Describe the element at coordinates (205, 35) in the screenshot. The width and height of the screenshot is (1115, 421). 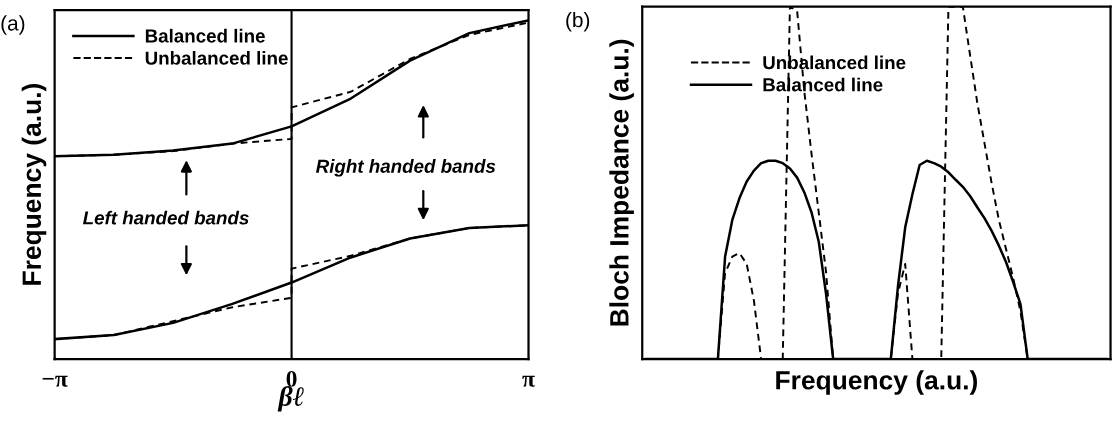
I see `legend-label: Balanced line` at that location.